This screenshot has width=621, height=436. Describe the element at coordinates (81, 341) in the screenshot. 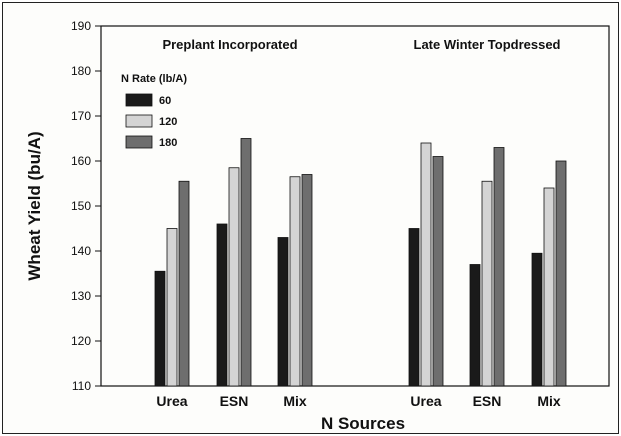

I see `y-tick-label: 120` at that location.